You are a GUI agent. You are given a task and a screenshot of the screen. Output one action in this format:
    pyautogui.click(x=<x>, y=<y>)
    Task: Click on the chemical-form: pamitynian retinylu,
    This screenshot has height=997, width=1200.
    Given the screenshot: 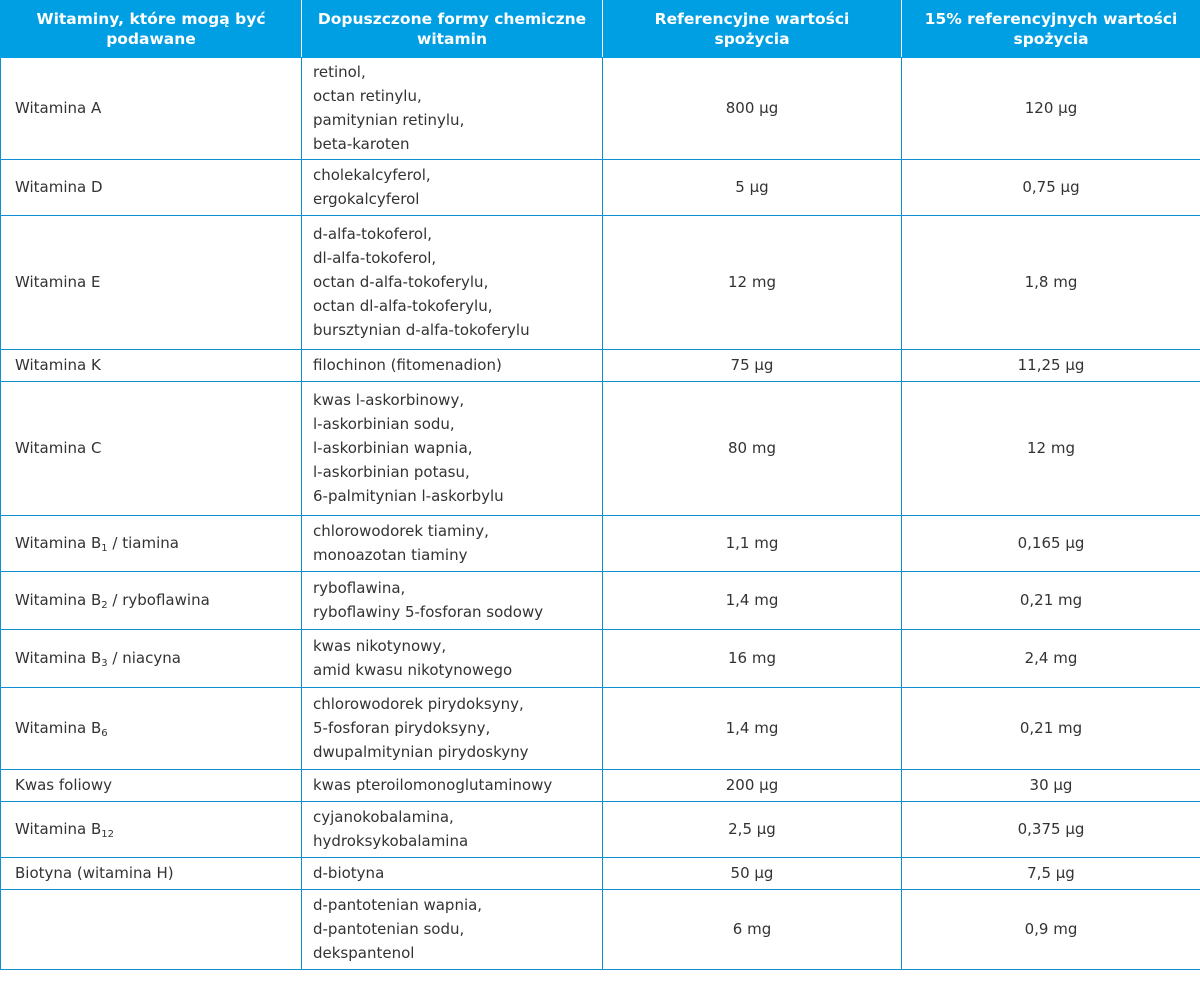 What is the action you would take?
    pyautogui.click(x=389, y=120)
    